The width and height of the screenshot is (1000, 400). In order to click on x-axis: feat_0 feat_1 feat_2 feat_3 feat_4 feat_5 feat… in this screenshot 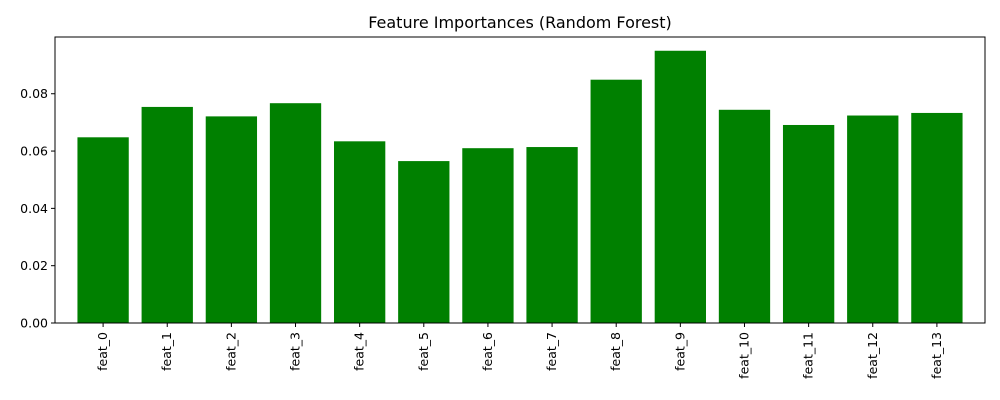, I will do `click(519, 351)`.